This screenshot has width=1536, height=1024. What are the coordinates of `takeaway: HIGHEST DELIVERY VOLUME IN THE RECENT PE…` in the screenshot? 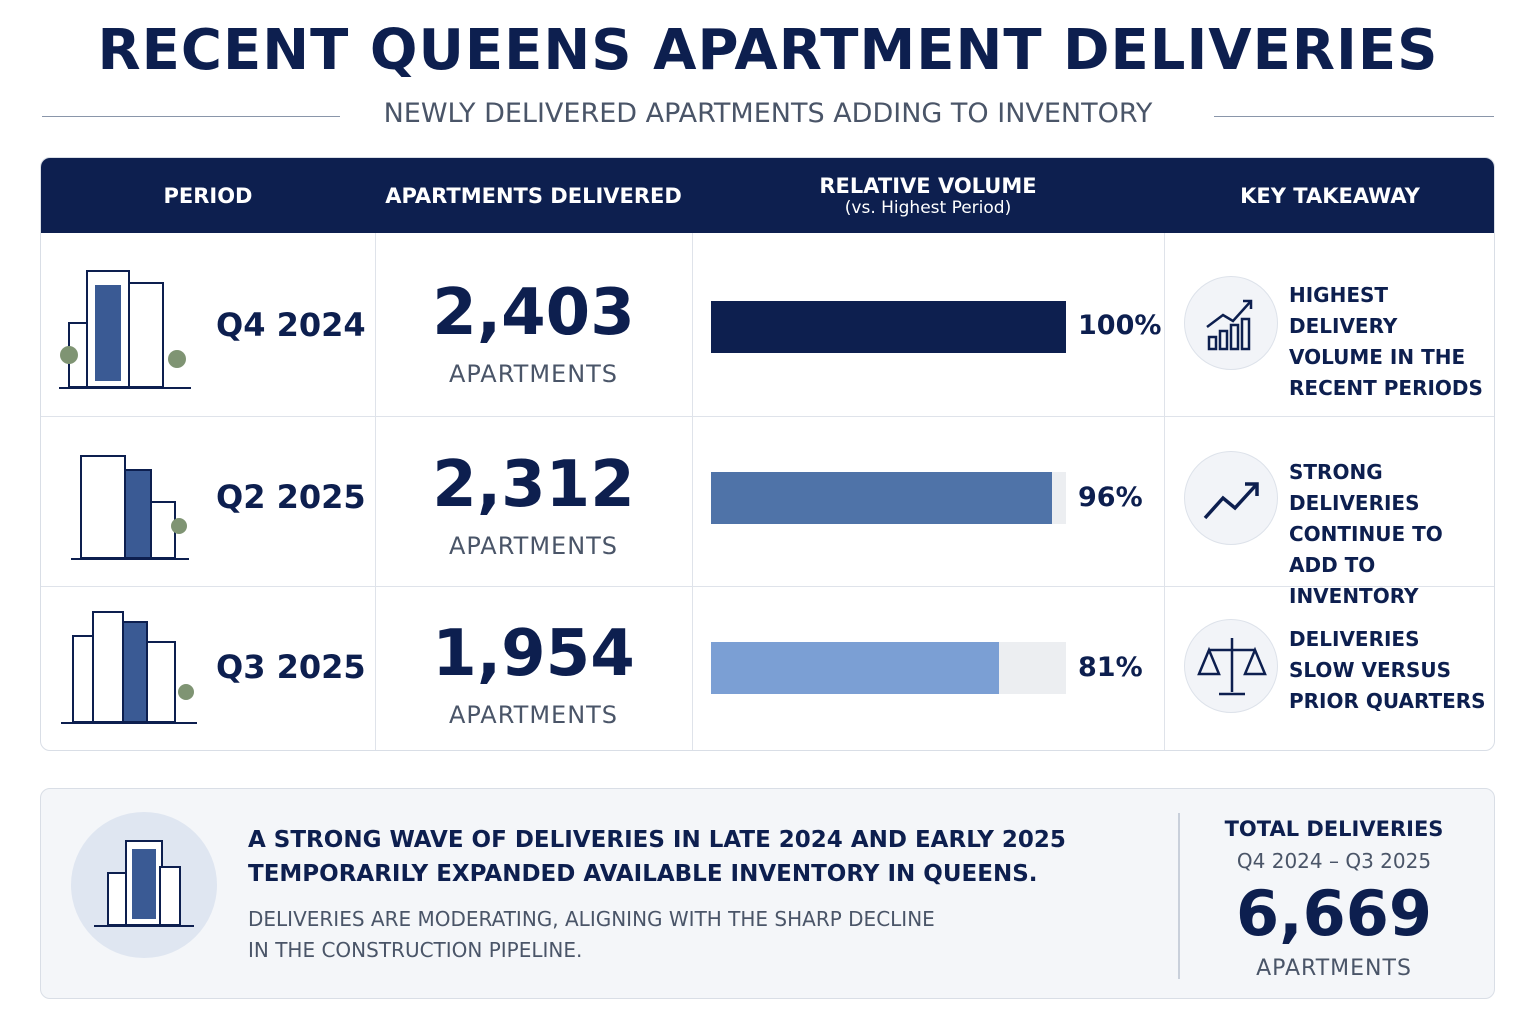 It's located at (1386, 341).